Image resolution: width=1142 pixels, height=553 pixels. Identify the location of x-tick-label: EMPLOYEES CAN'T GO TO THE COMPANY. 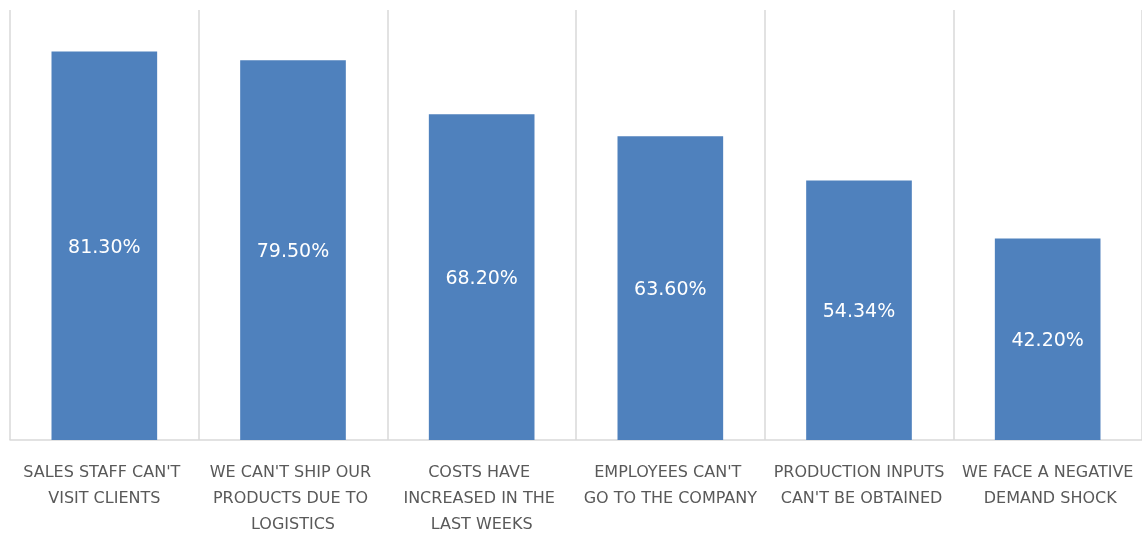
(670, 484).